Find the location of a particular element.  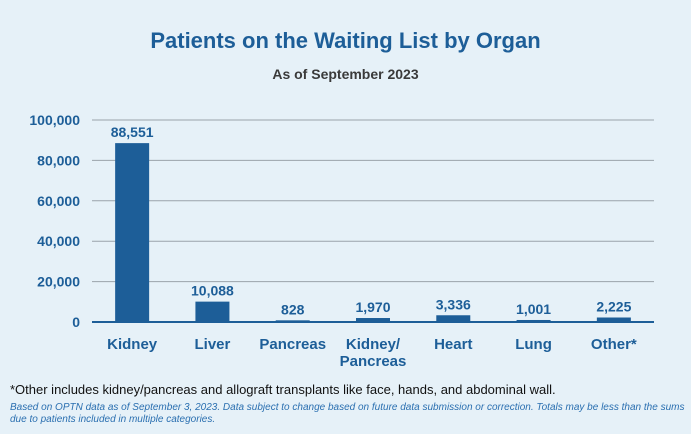

y-tick-label: 0 is located at coordinates (76, 322).